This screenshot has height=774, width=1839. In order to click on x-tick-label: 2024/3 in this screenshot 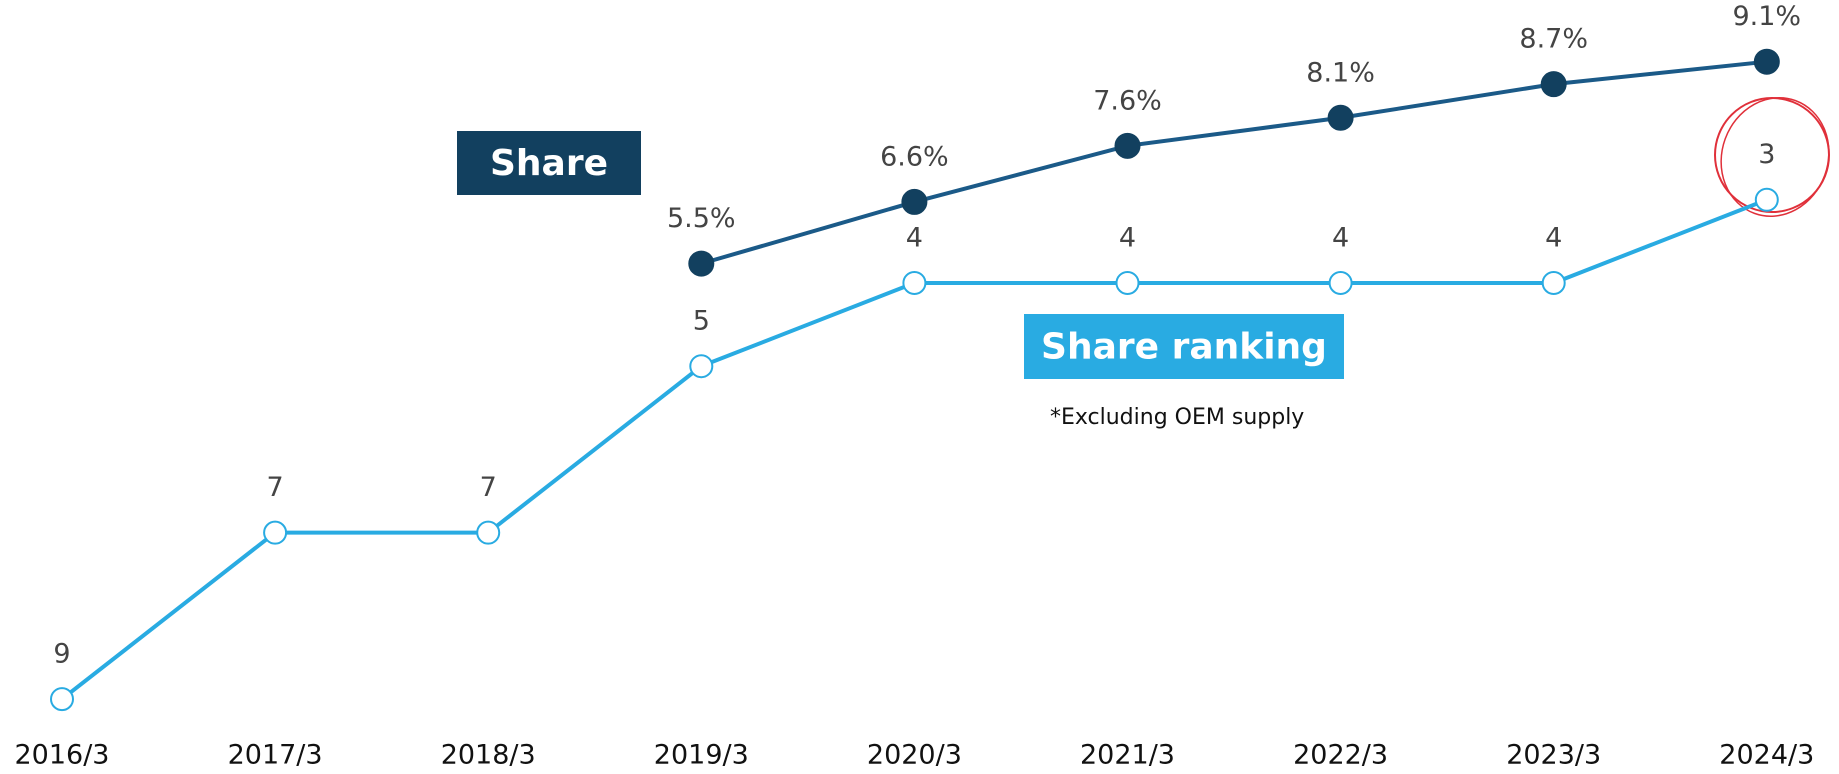, I will do `click(1766, 755)`.